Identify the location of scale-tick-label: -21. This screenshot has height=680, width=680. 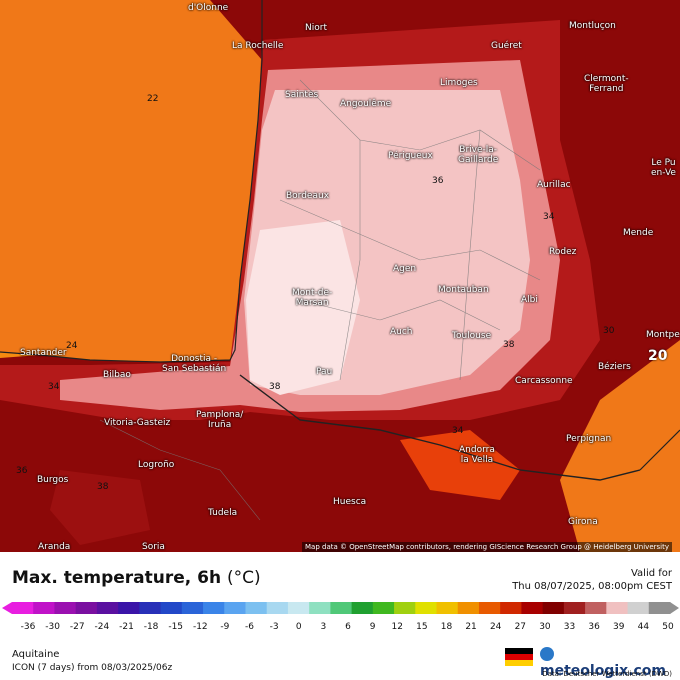
(126, 627).